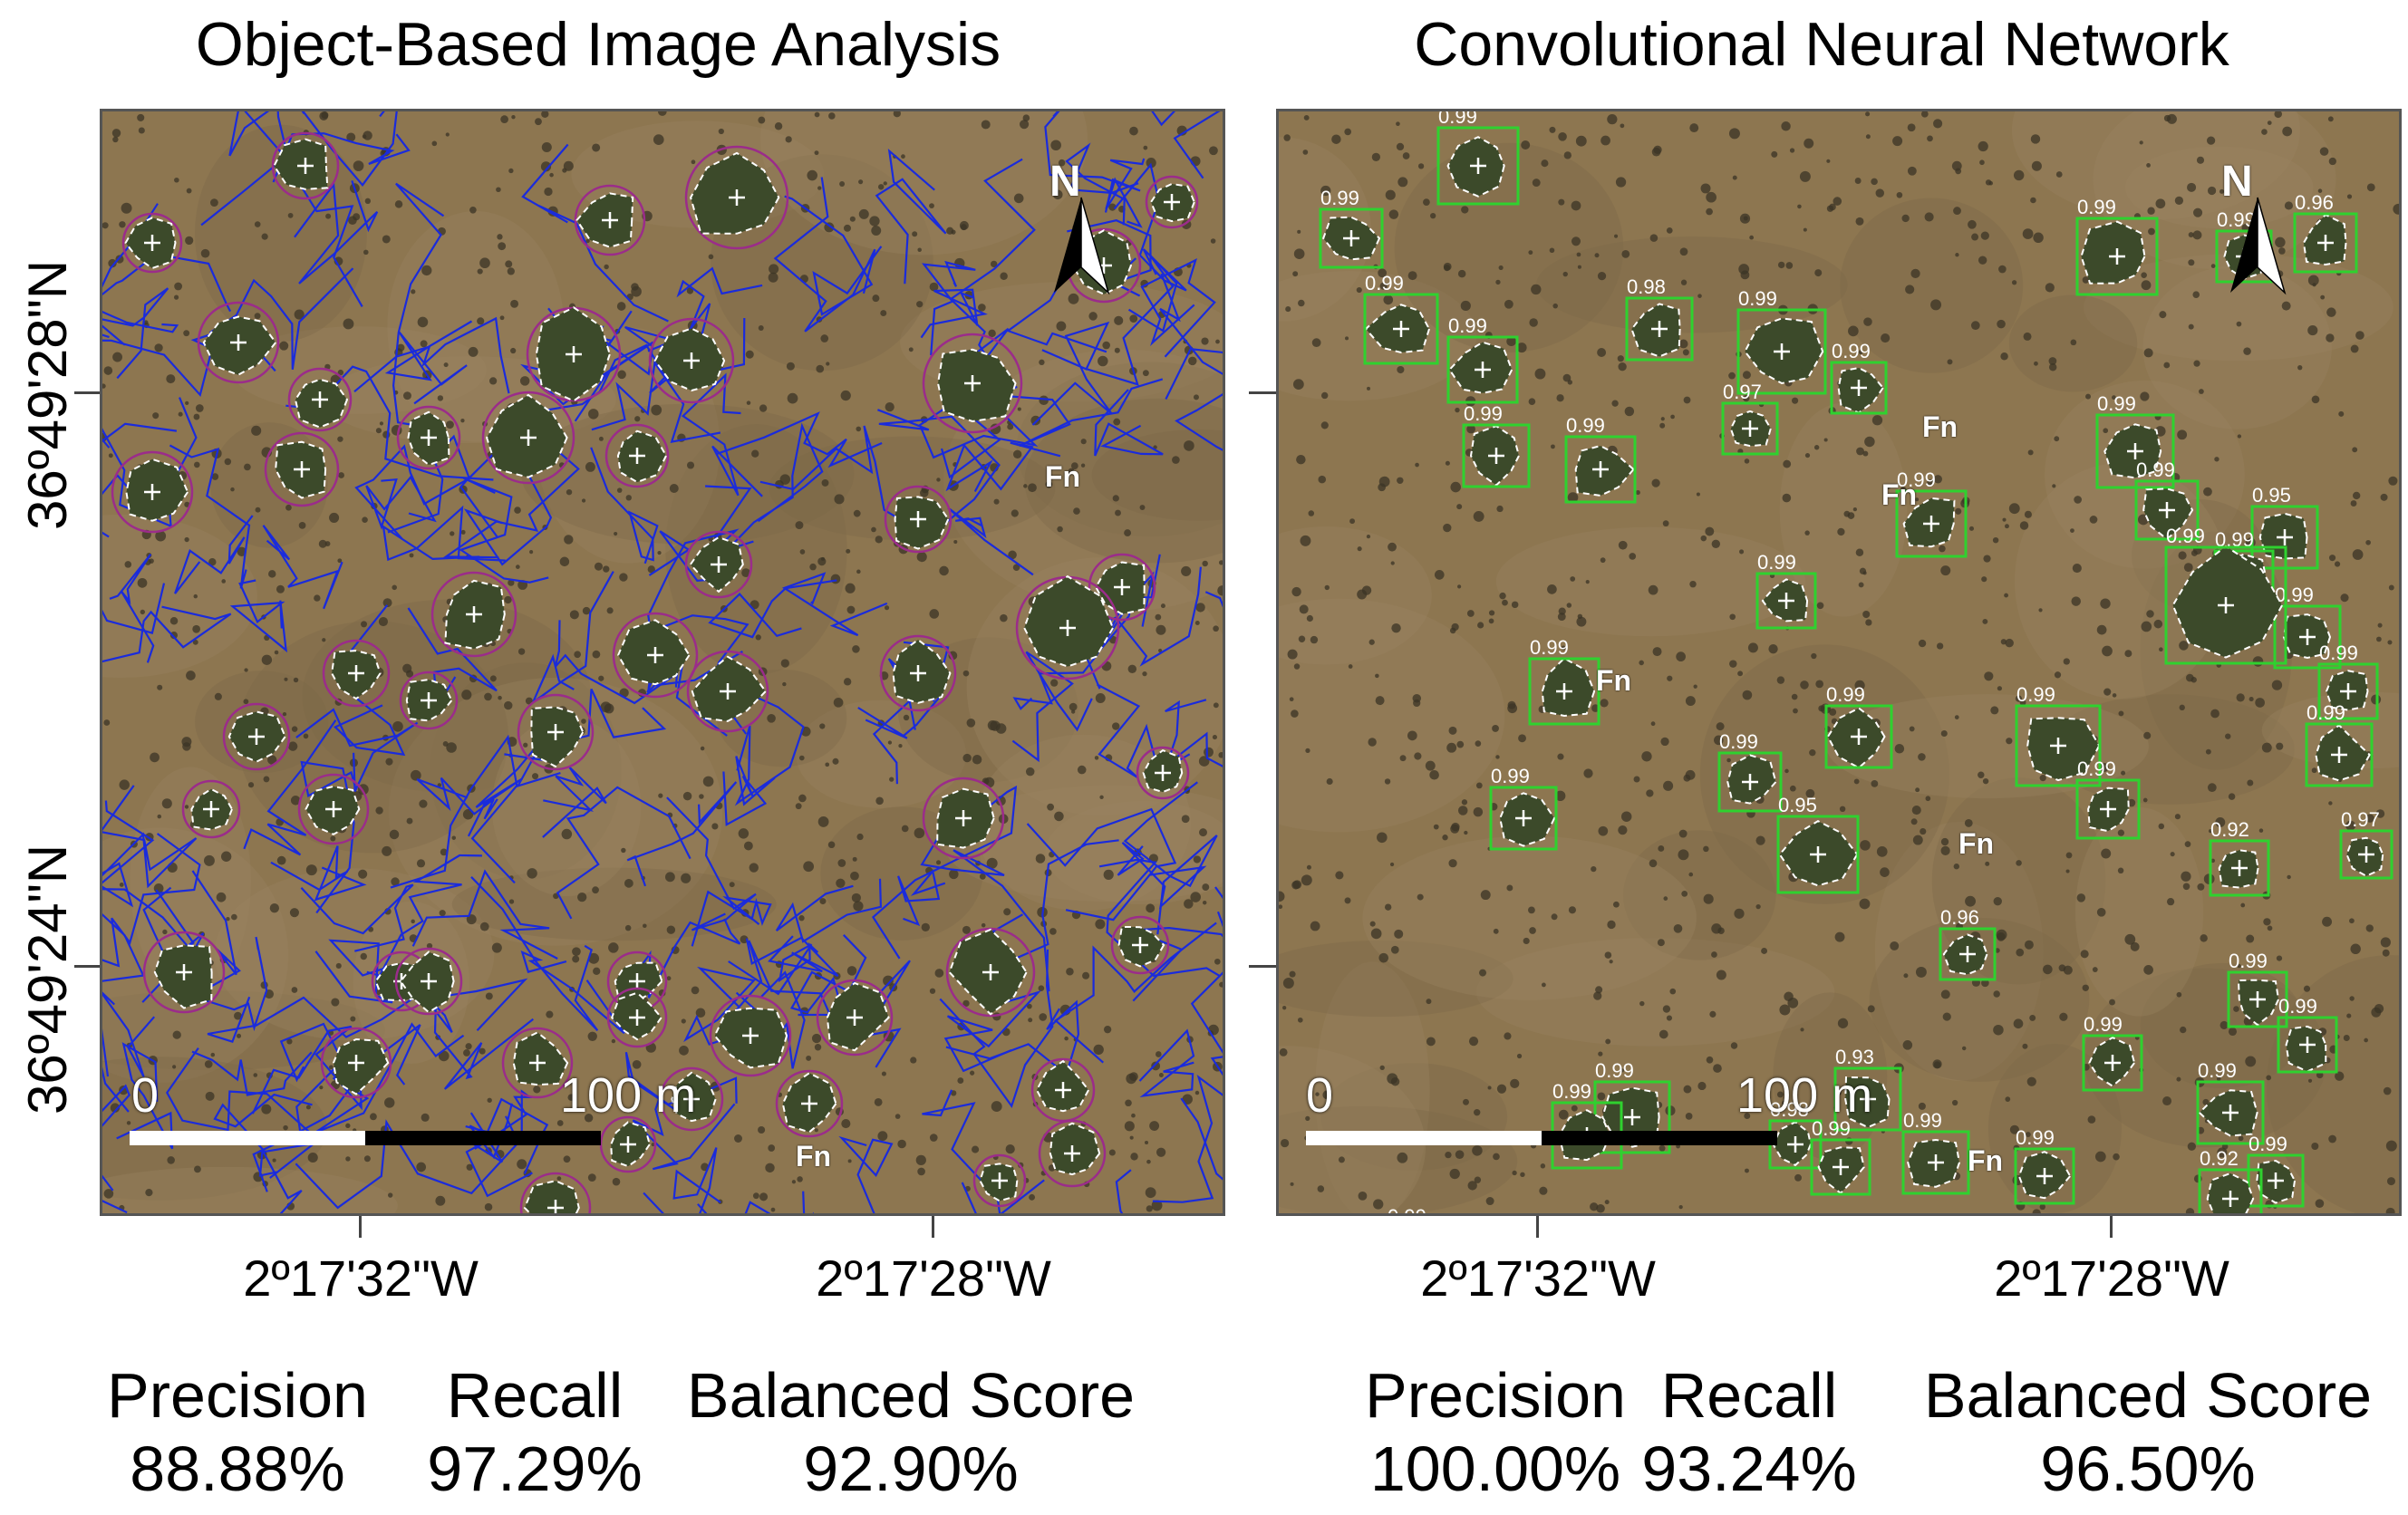 This screenshot has width=2408, height=1515. I want to click on fn-label-left-2: Fn, so click(814, 1156).